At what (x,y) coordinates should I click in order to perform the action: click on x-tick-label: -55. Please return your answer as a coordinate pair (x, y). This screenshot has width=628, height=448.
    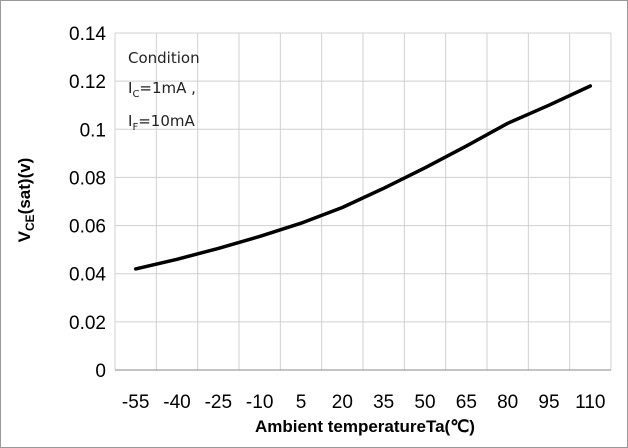
    Looking at the image, I should click on (135, 402).